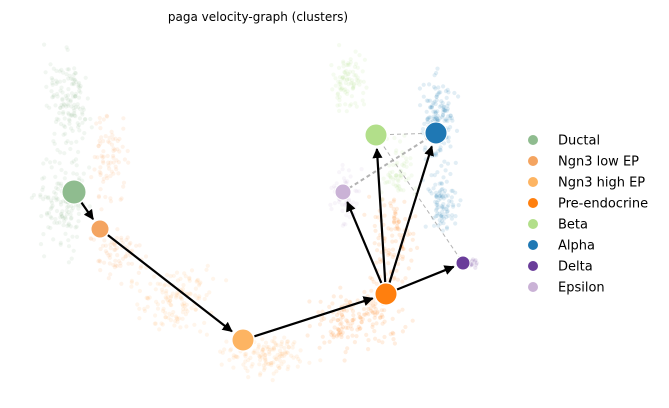 Image resolution: width=669 pixels, height=408 pixels. Describe the element at coordinates (343, 192) in the screenshot. I see `cluster-node-epsilon` at that location.